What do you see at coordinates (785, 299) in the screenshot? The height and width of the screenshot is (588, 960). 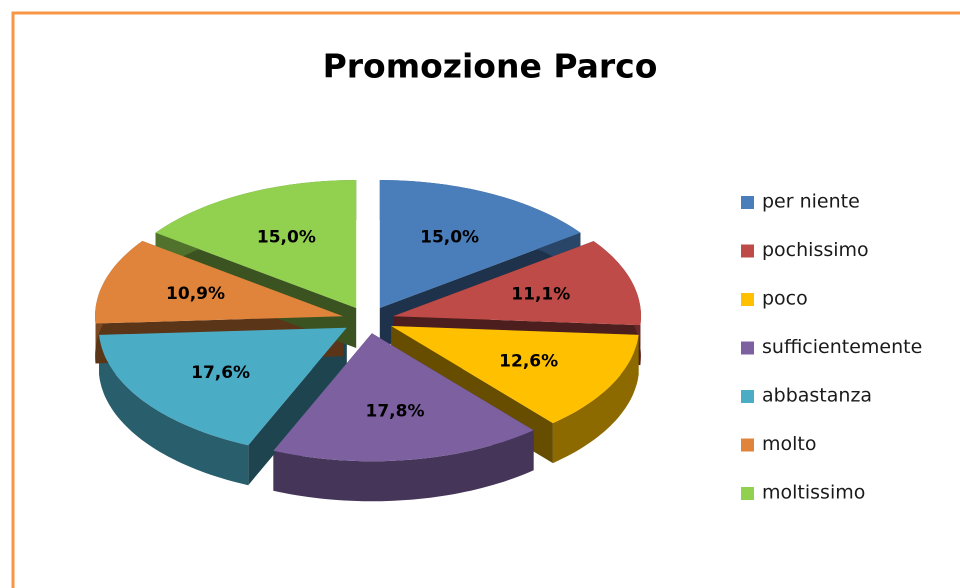 I see `legend-label: poco` at bounding box center [785, 299].